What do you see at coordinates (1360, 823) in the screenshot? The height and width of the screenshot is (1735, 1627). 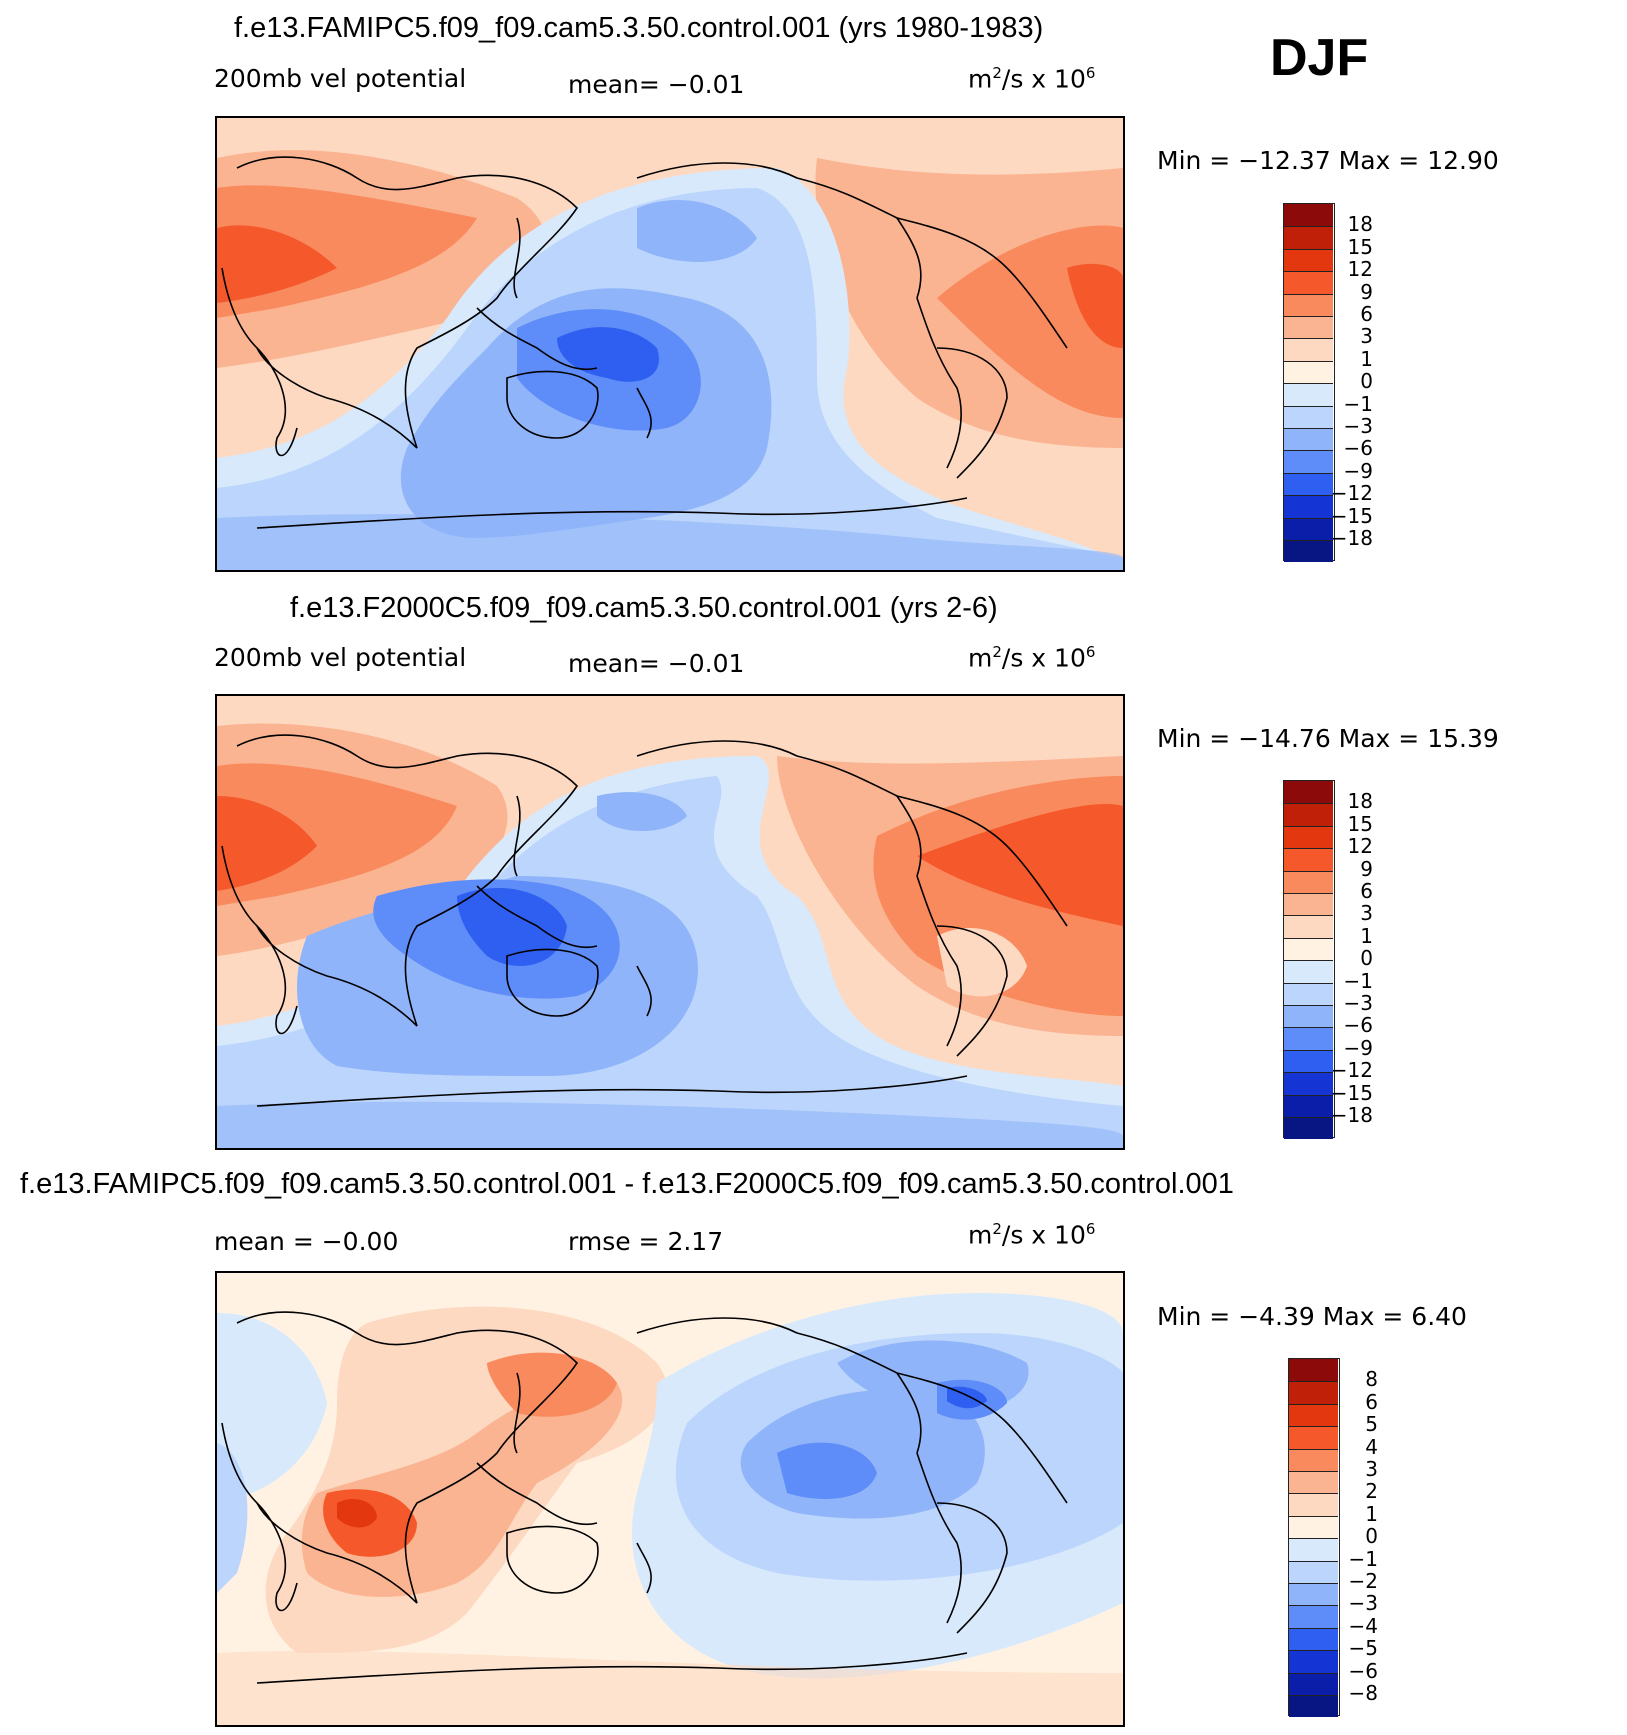 I see `colorbar-tick-label: 15` at bounding box center [1360, 823].